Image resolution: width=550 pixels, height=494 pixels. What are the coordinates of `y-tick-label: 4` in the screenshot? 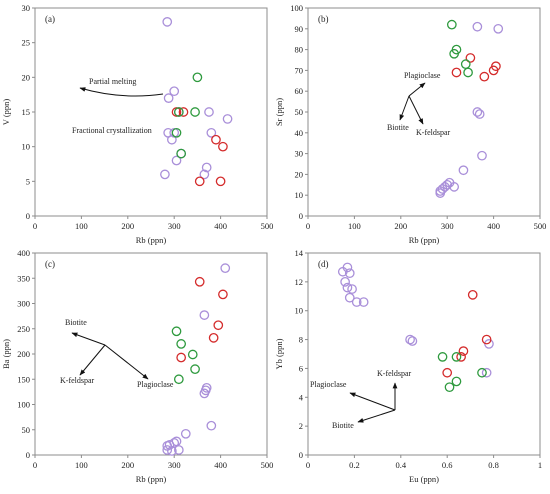 It's located at (301, 397).